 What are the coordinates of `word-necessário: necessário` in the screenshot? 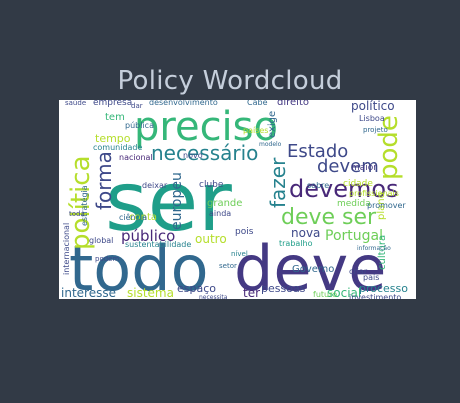 It's located at (204, 153).